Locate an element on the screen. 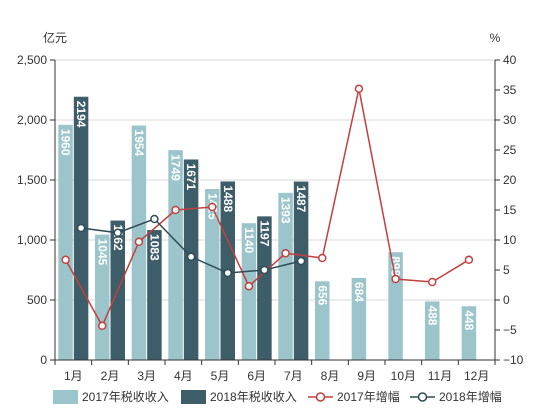 Image resolution: width=550 pixels, height=420 pixels. x-tick-label: 8月 is located at coordinates (330, 376).